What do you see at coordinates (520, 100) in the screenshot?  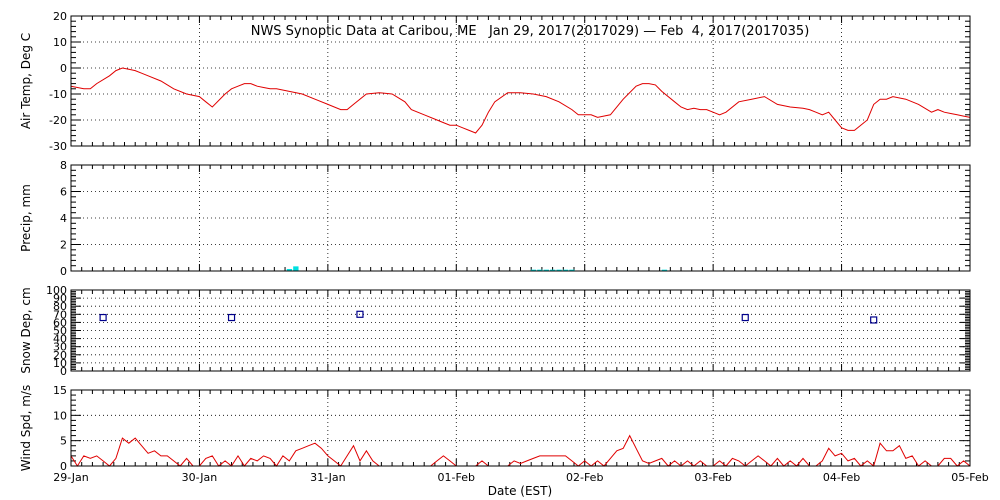 I see `series-line-air_temp` at bounding box center [520, 100].